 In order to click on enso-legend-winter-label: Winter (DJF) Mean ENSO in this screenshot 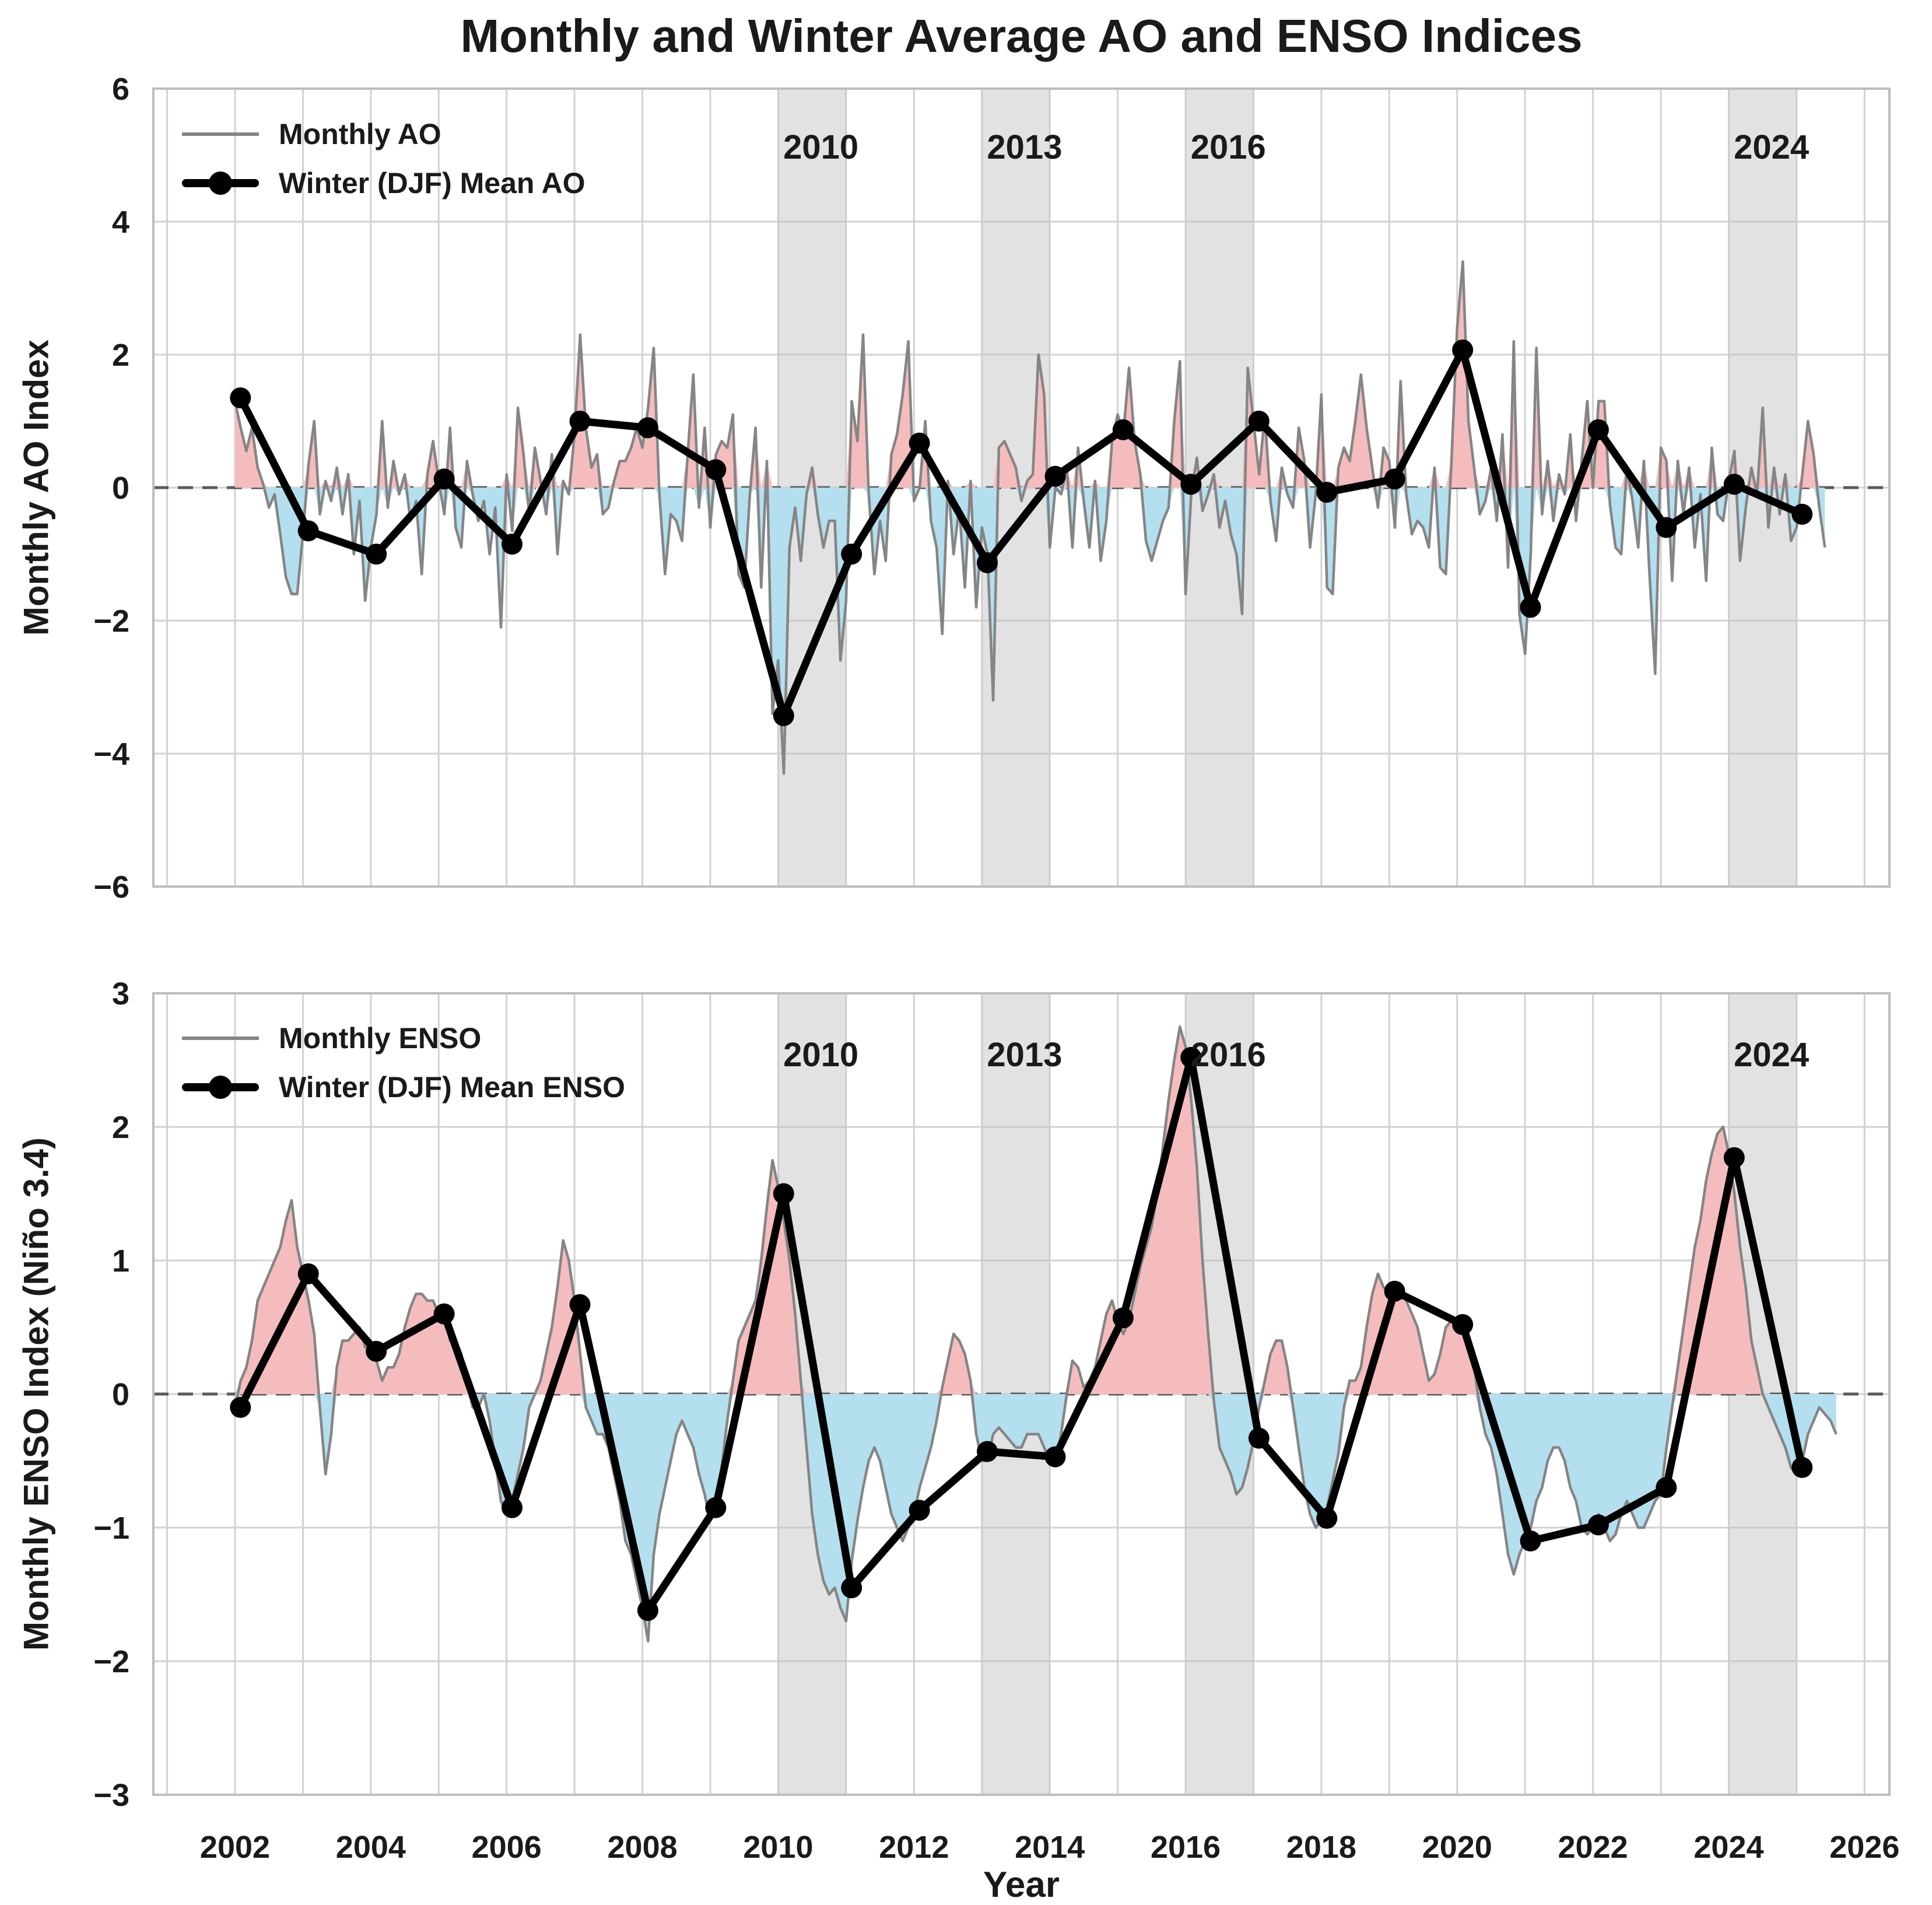, I will do `click(452, 1087)`.